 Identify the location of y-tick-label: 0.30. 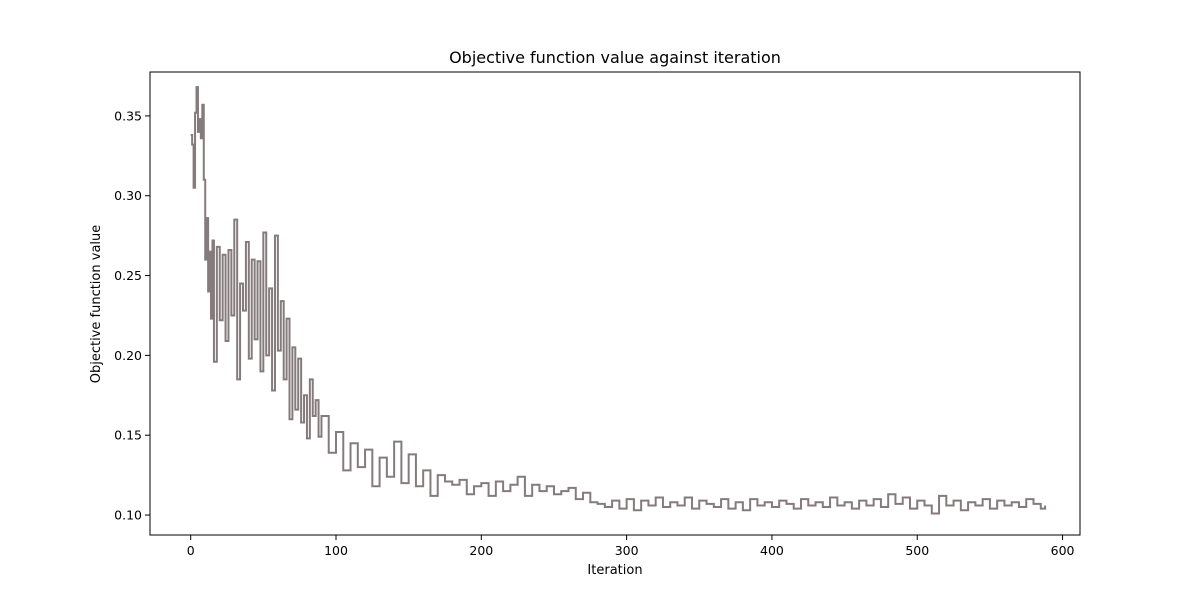
(128, 195).